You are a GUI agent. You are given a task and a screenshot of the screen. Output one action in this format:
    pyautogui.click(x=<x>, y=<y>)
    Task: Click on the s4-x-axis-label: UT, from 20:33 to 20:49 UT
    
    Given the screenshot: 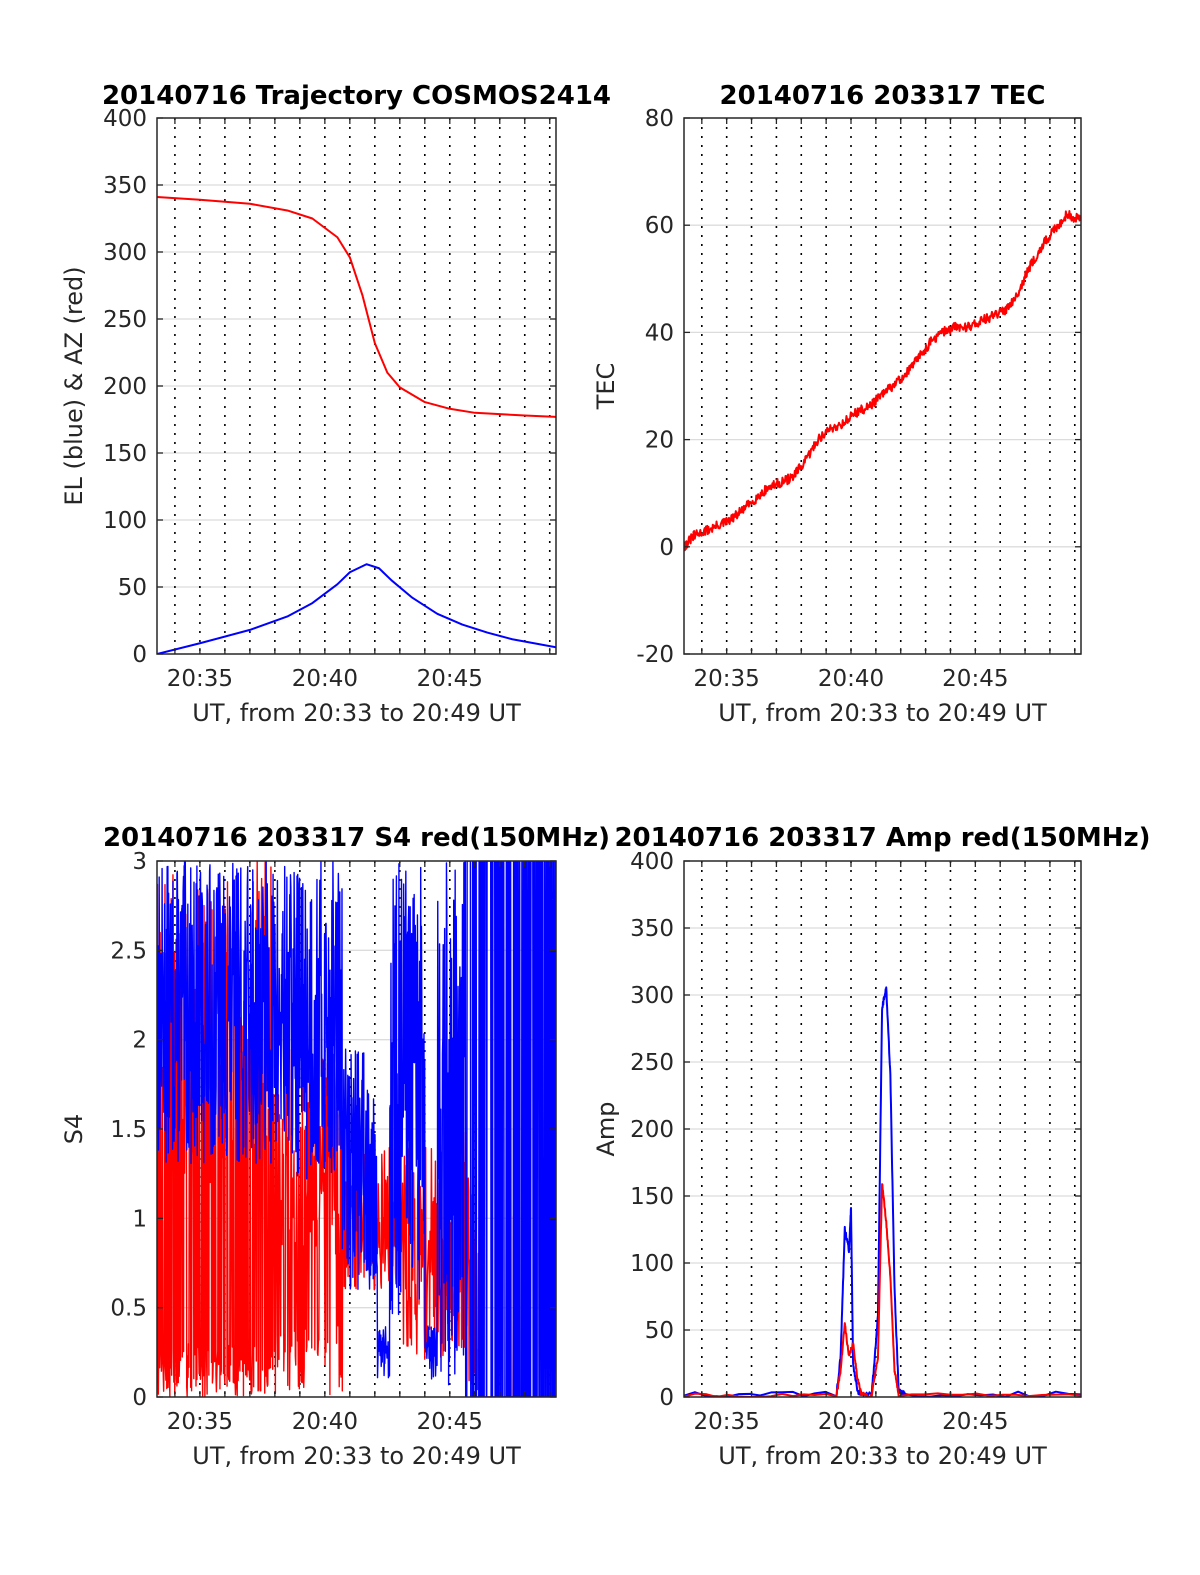 What is the action you would take?
    pyautogui.click(x=356, y=1456)
    